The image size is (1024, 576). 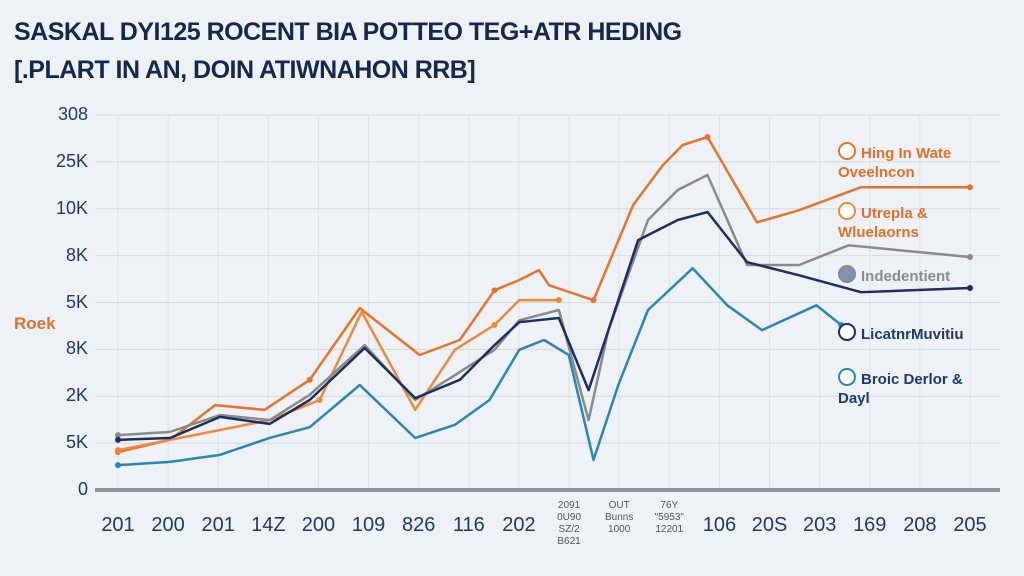 What do you see at coordinates (419, 525) in the screenshot?
I see `x-tick-label: 826` at bounding box center [419, 525].